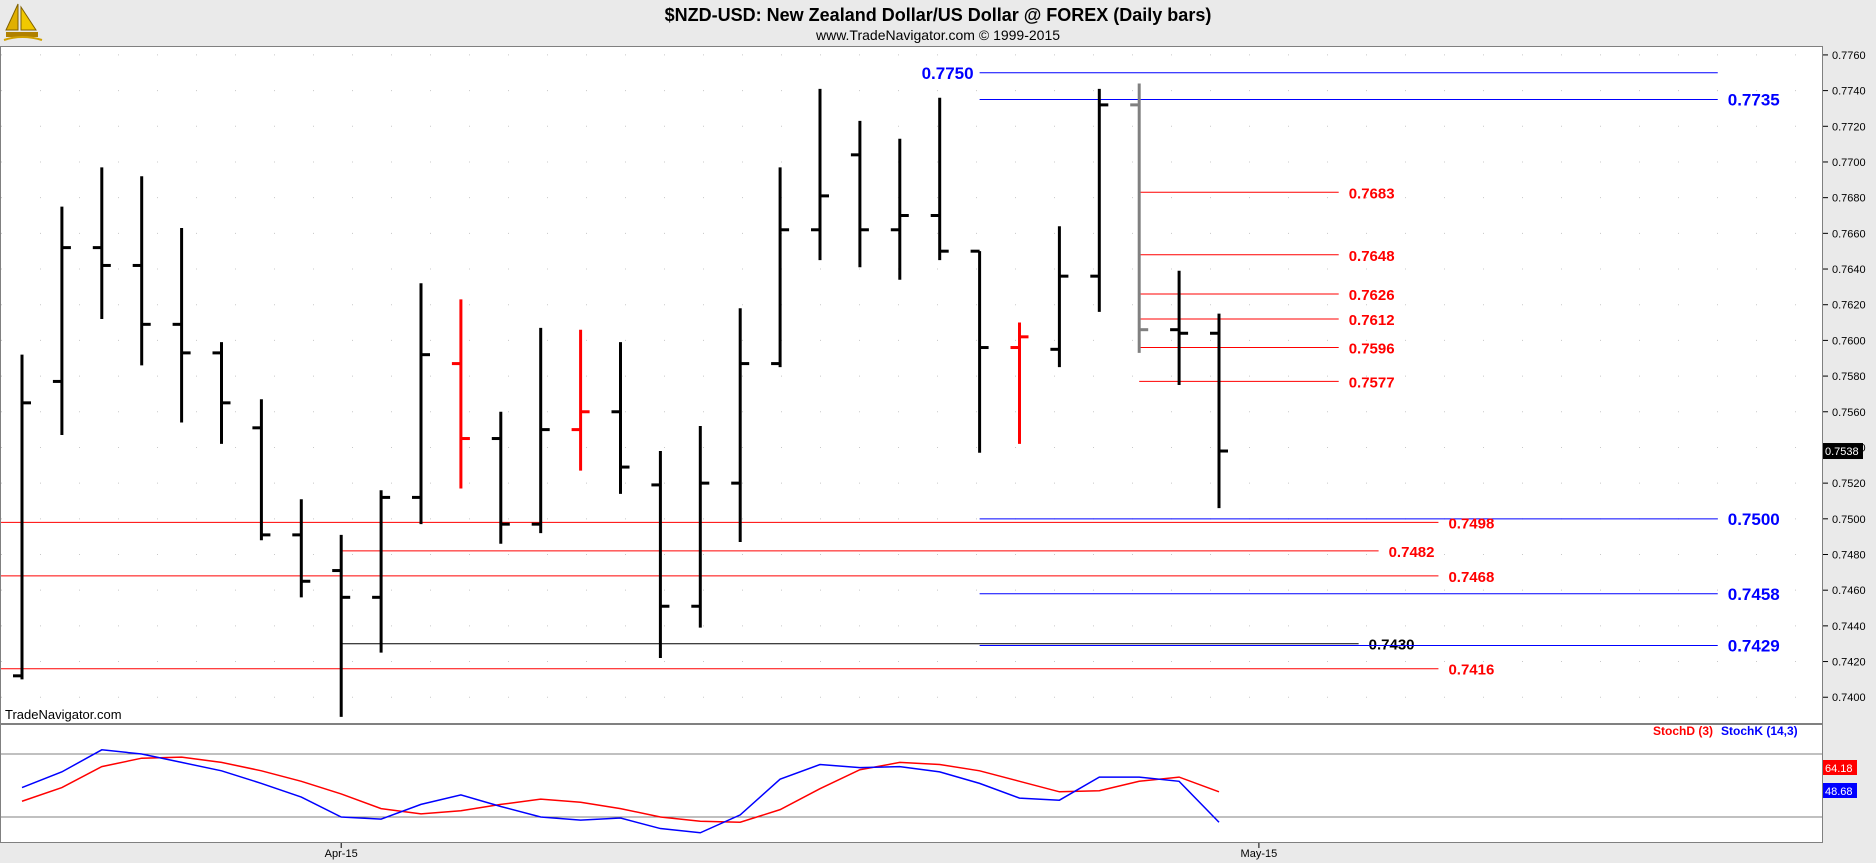  I want to click on stochK-value-box, so click(1840, 790).